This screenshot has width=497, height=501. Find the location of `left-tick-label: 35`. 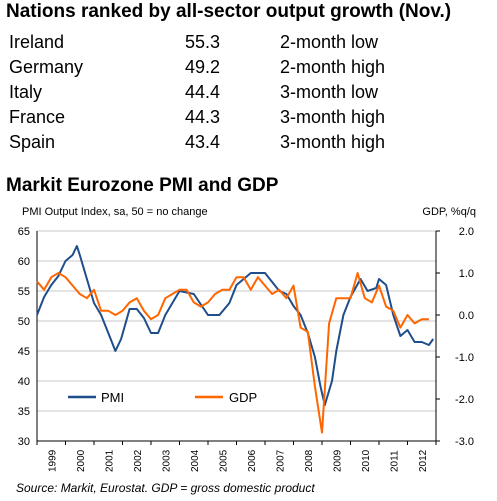

left-tick-label: 35 is located at coordinates (24, 412).